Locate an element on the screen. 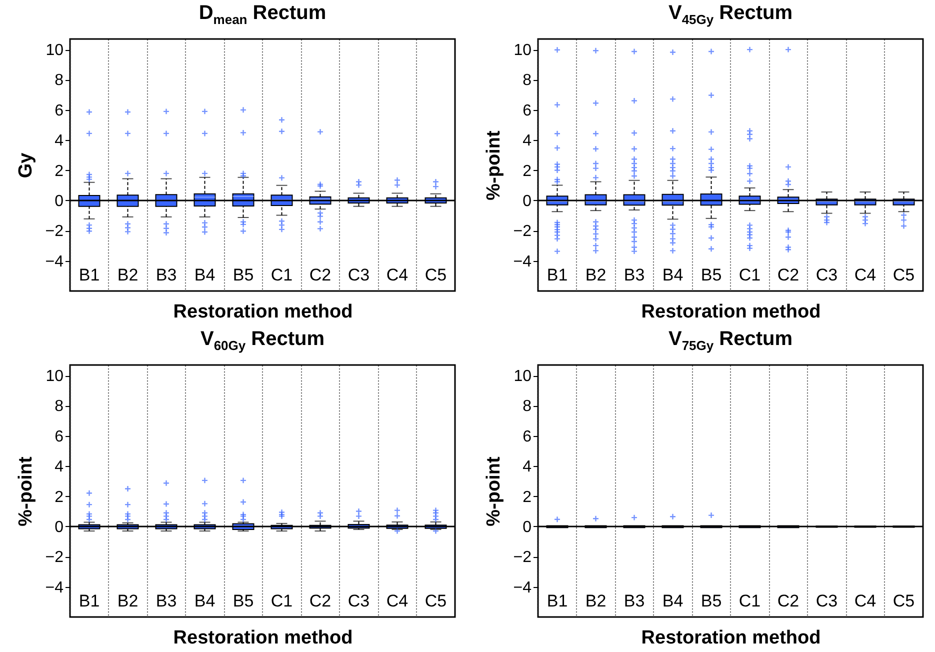 The image size is (935, 652). y-axis-title: Gy is located at coordinates (25, 165).